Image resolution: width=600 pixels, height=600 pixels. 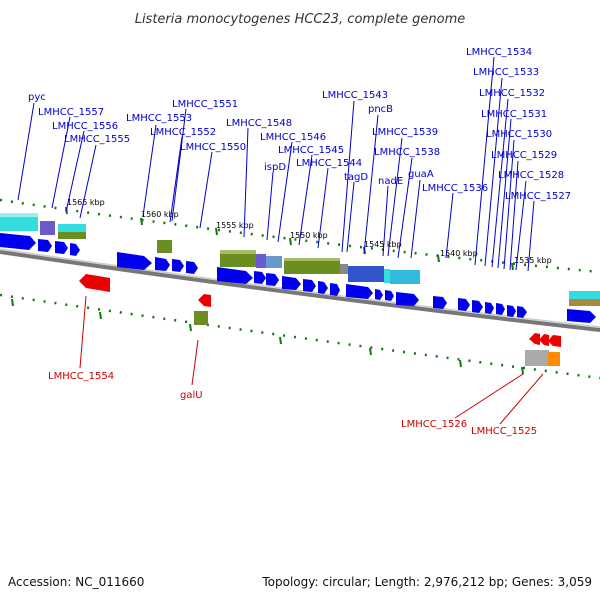 I want to click on gene-label-lmhcc-1530: LMHCC_1530, so click(x=519, y=134).